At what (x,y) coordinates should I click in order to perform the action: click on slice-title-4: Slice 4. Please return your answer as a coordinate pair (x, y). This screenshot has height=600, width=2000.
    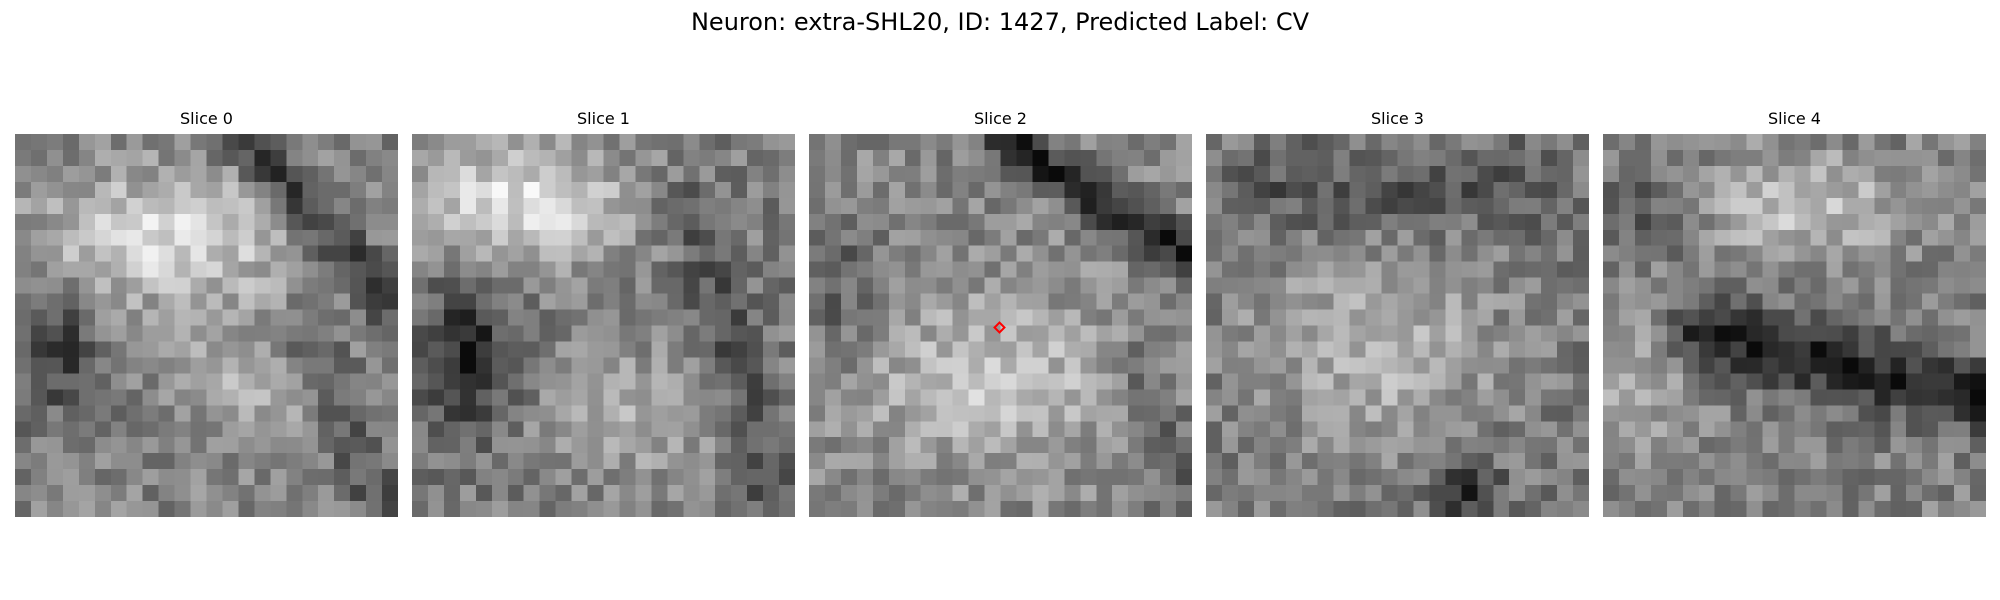
    Looking at the image, I should click on (1794, 118).